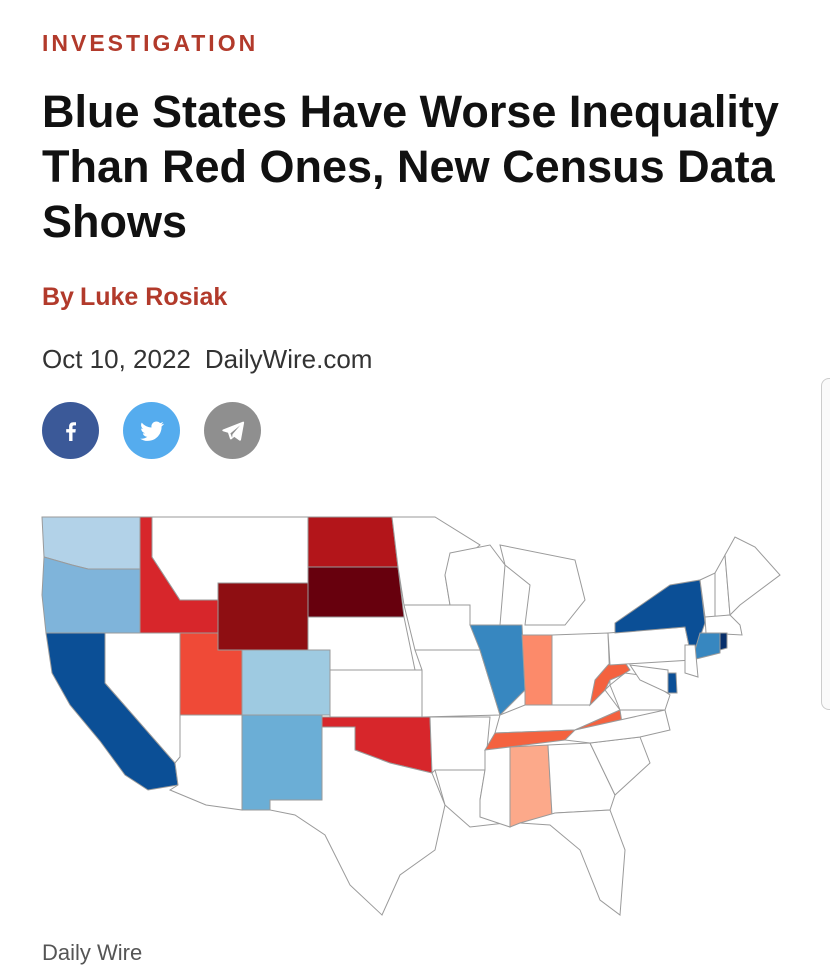 The width and height of the screenshot is (830, 966). I want to click on state-CO, so click(286, 682).